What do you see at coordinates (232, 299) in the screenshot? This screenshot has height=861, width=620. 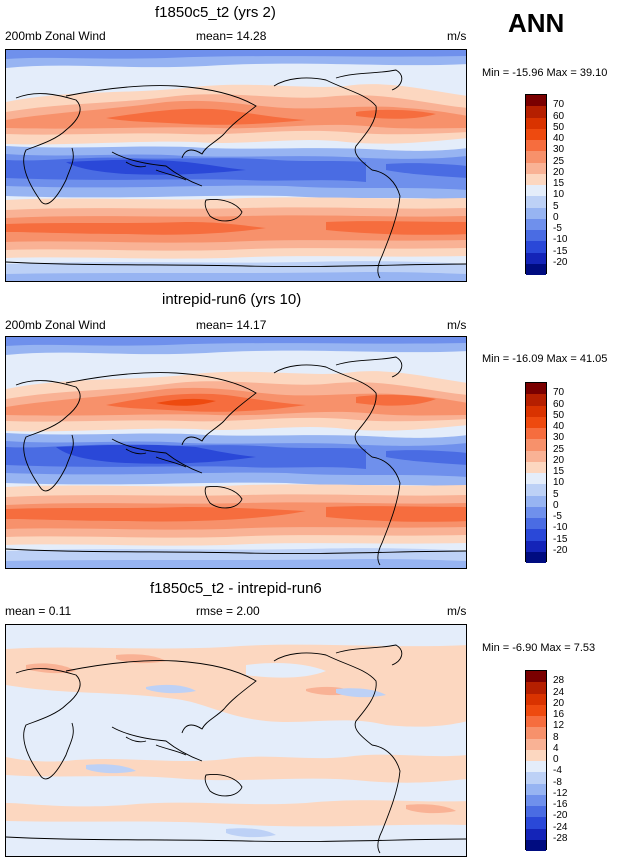 I see `panel-2-title: intrepid-run6 (yrs 10)` at bounding box center [232, 299].